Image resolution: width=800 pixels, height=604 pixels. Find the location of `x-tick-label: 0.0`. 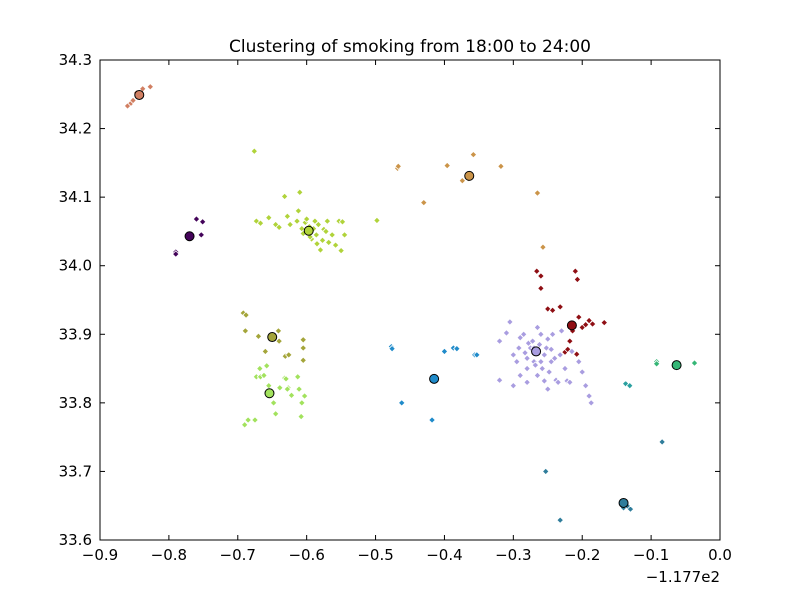

x-tick-label: 0.0 is located at coordinates (720, 555).